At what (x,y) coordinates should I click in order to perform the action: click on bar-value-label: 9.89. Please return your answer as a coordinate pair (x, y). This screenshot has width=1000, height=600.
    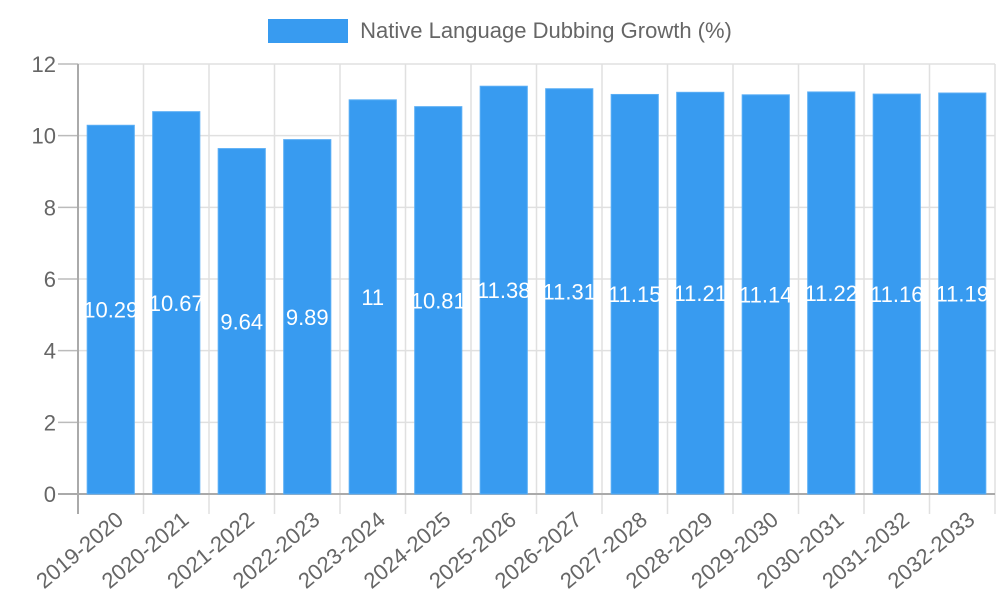
    Looking at the image, I should click on (307, 317).